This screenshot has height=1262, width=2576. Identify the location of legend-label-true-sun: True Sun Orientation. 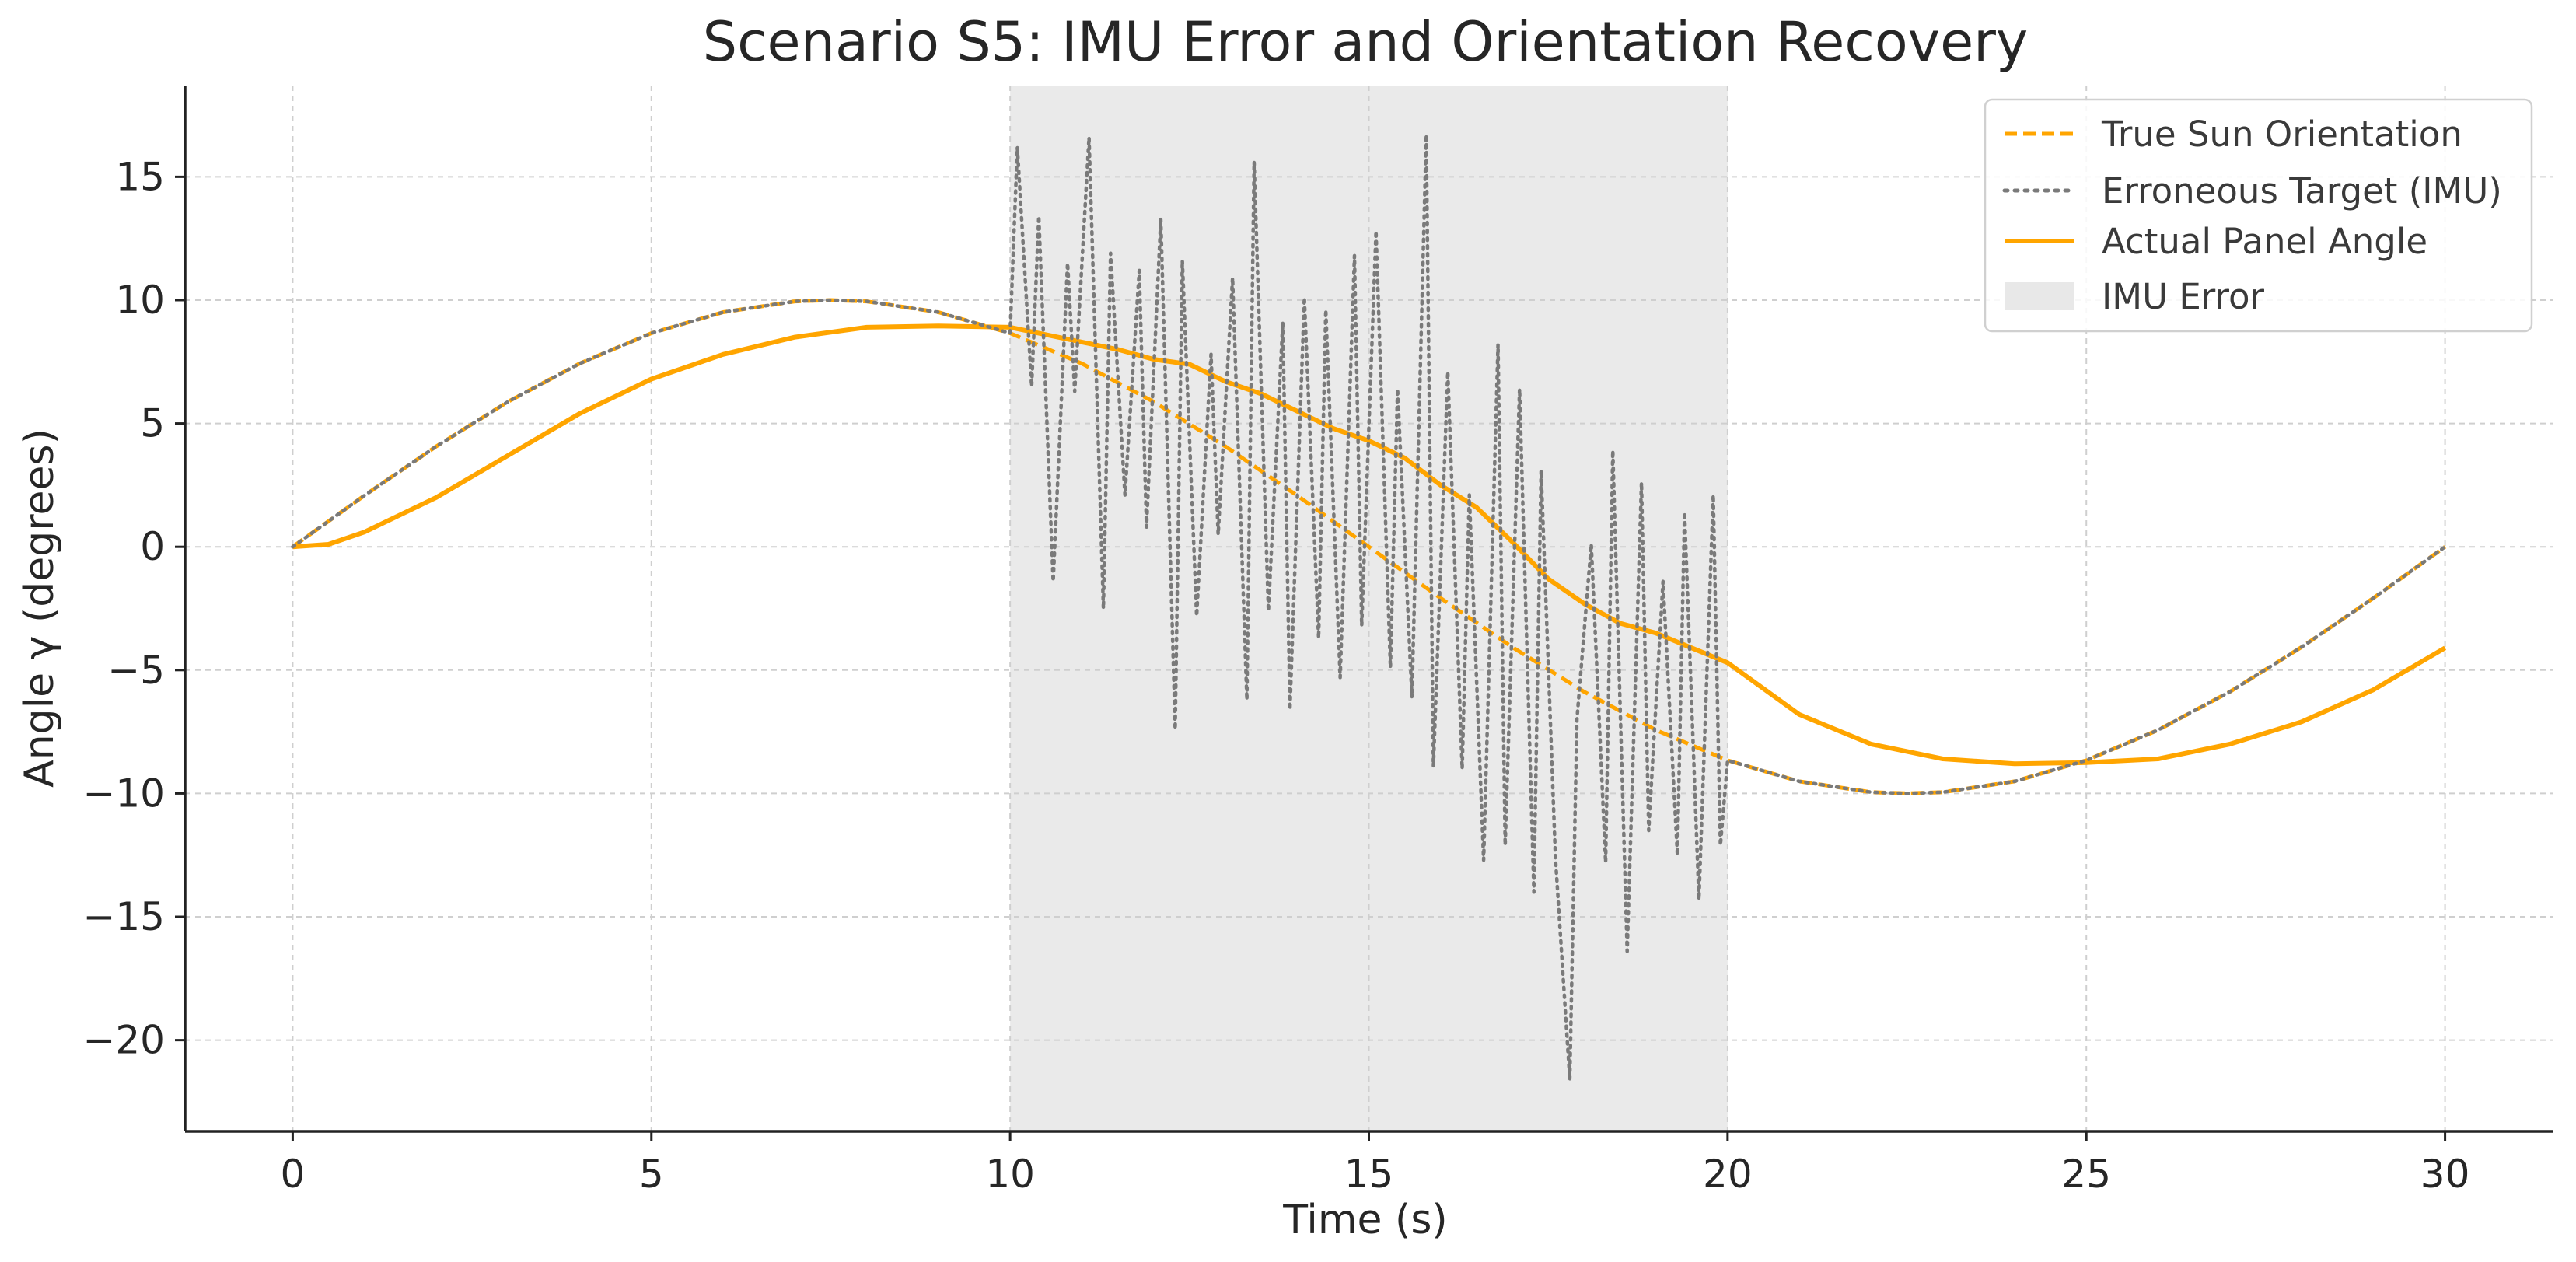
(2281, 134).